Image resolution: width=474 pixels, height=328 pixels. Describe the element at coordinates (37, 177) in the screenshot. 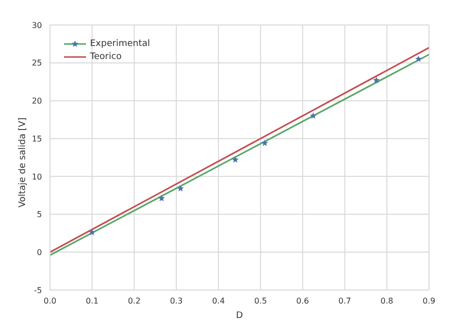

I see `y-tick-label: 10` at that location.